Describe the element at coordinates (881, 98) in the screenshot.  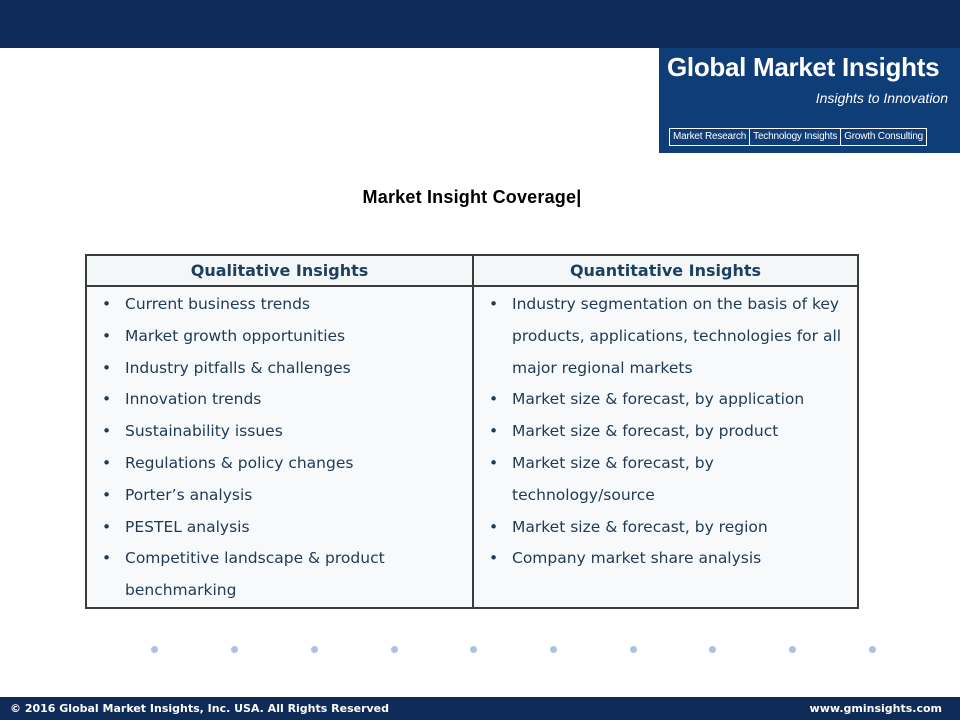
I see `logo-tagline: Insights to Innovation` at that location.